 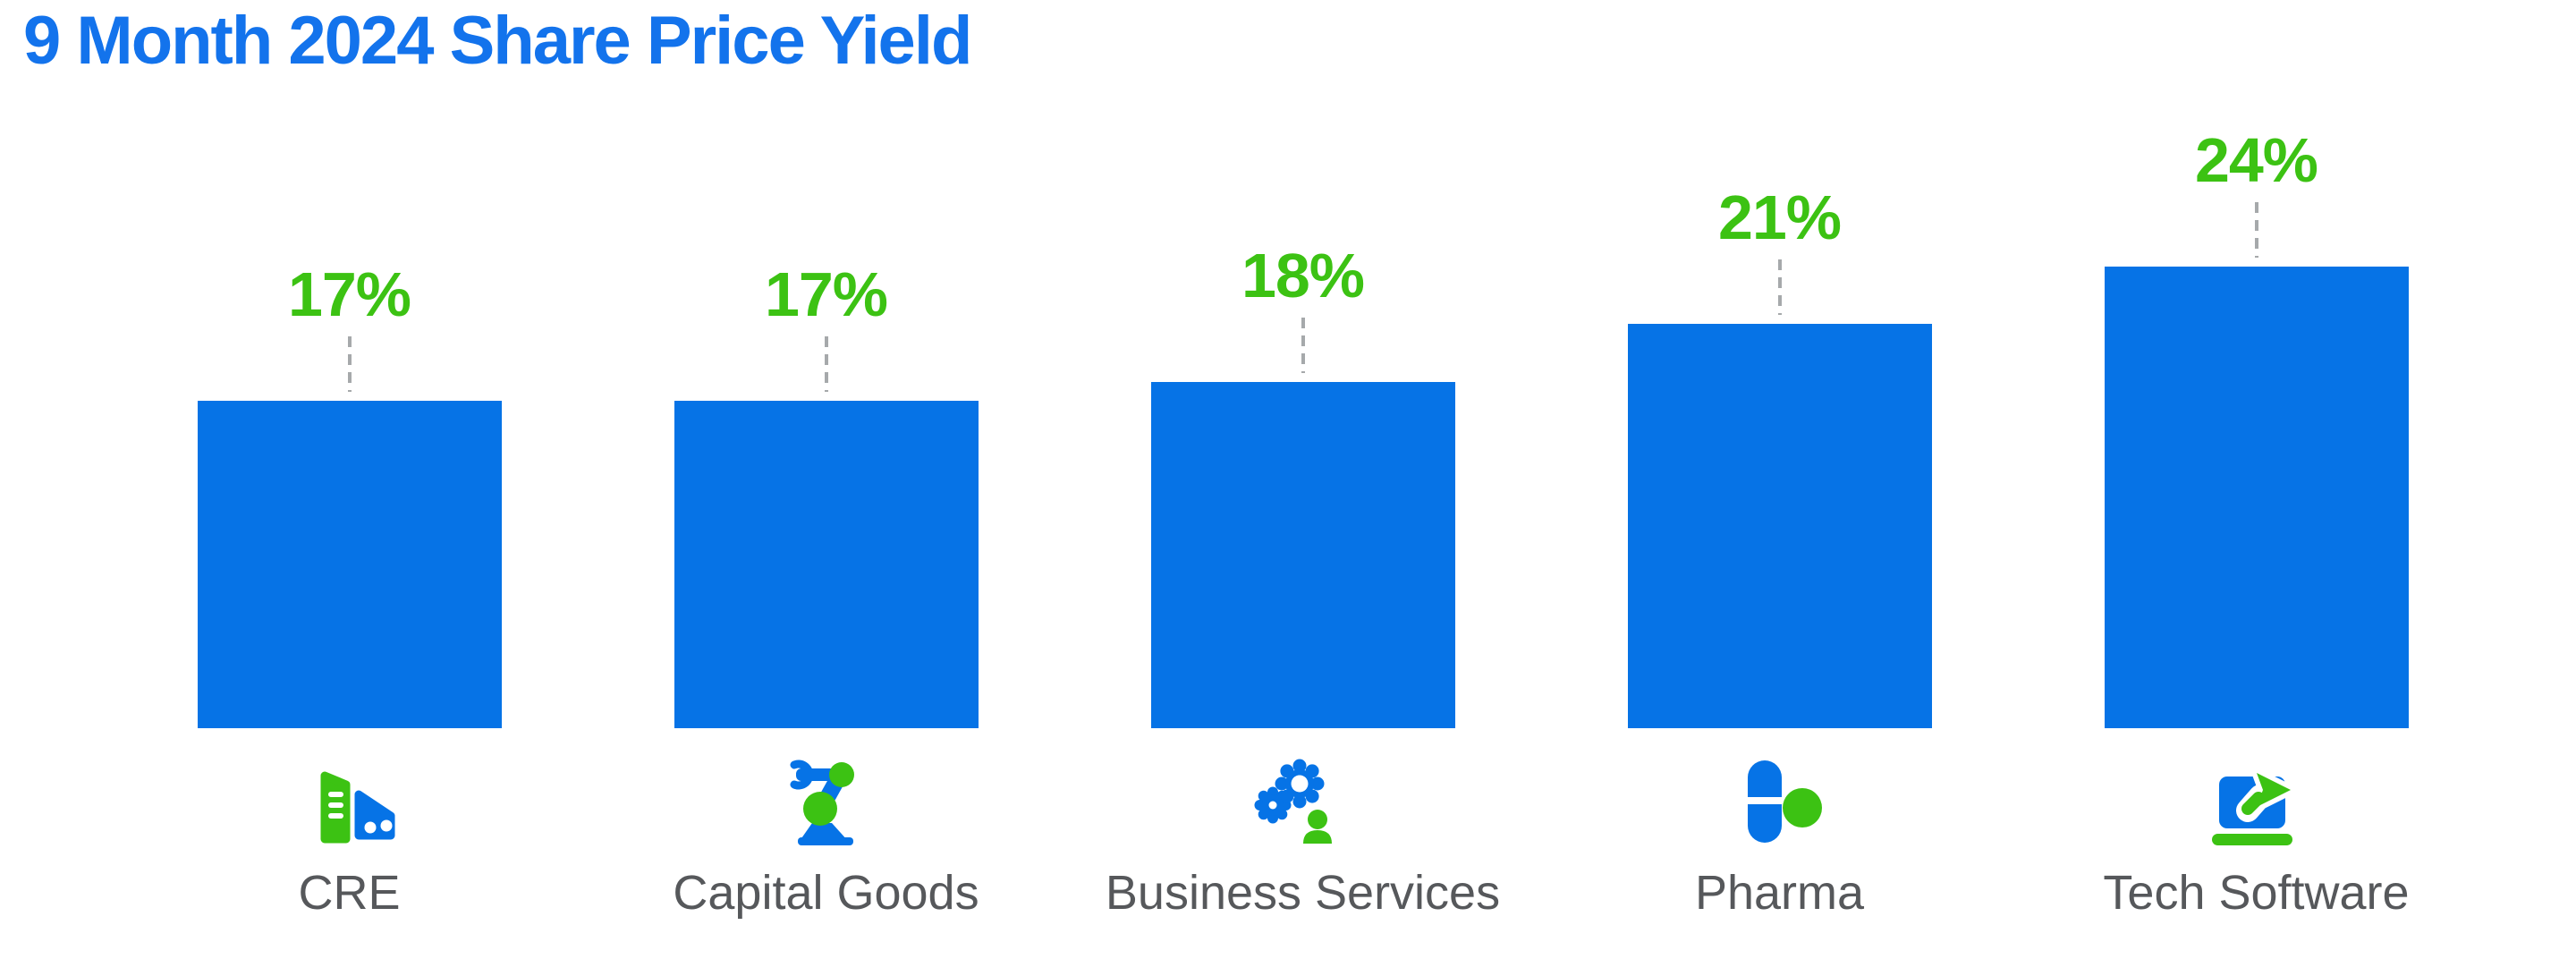 What do you see at coordinates (2256, 160) in the screenshot?
I see `bar-value-label: 24%` at bounding box center [2256, 160].